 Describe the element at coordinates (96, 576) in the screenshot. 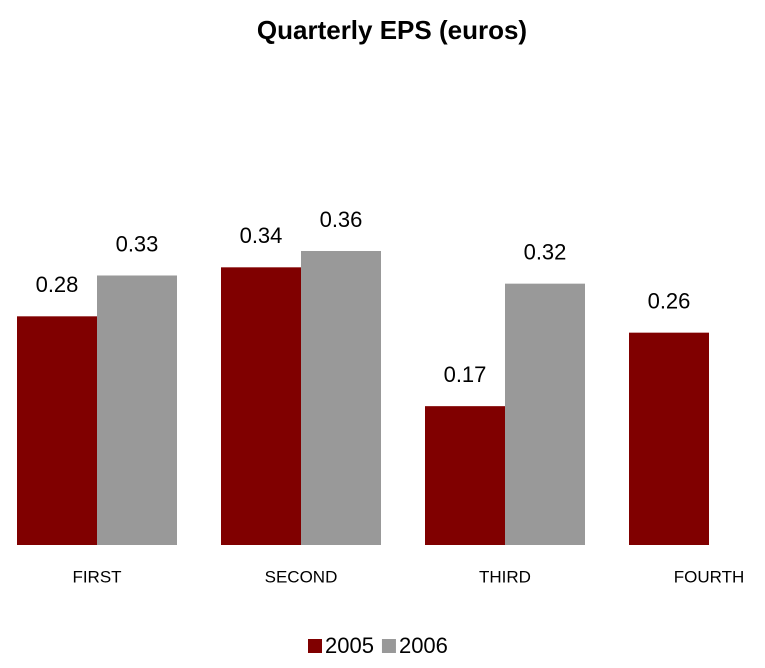

I see `x-tick-label: FIRST` at that location.